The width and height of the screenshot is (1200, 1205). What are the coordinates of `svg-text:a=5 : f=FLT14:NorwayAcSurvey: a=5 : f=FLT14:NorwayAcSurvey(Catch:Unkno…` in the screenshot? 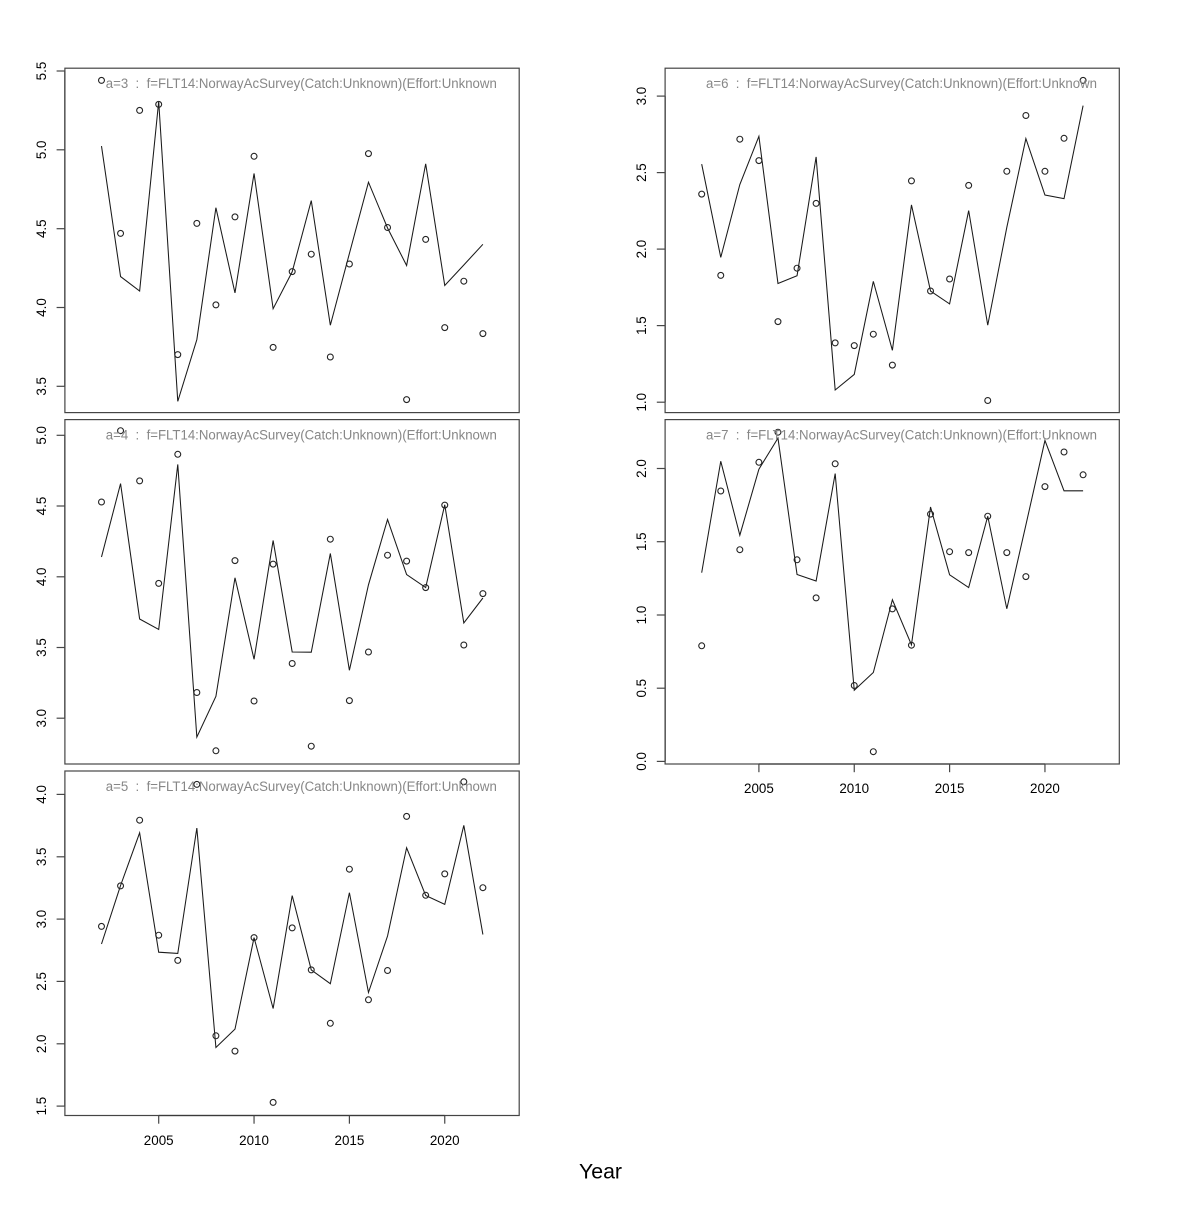 It's located at (301, 786).